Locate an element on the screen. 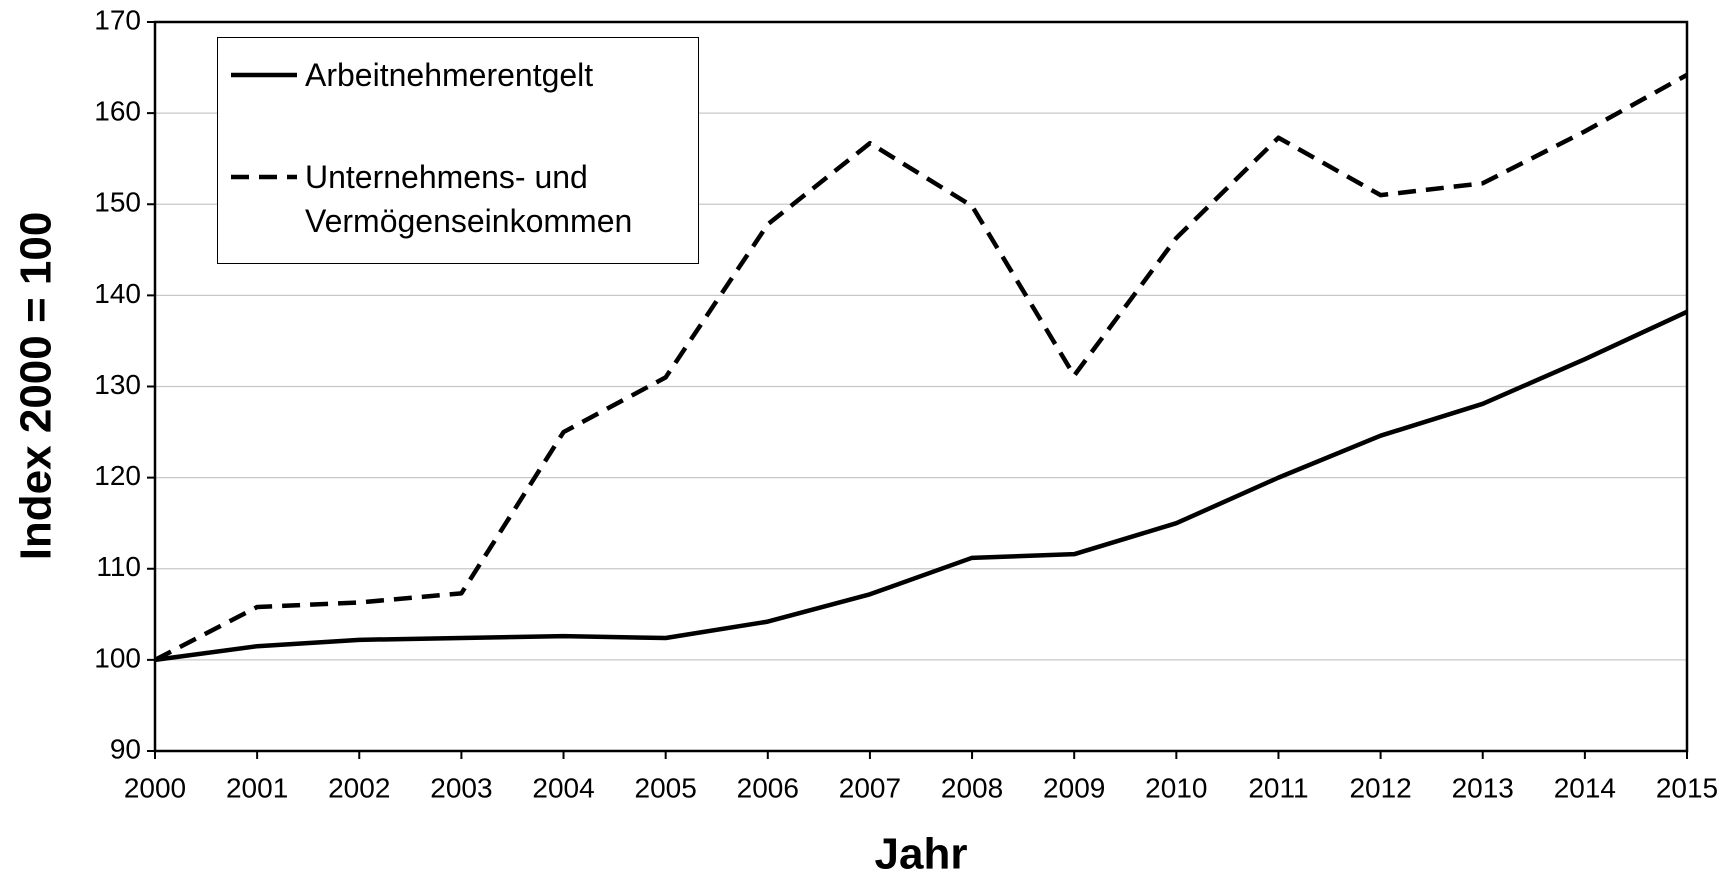 Image resolution: width=1729 pixels, height=874 pixels. legend-item: Arbeitnehmerentgelt is located at coordinates (405, 77).